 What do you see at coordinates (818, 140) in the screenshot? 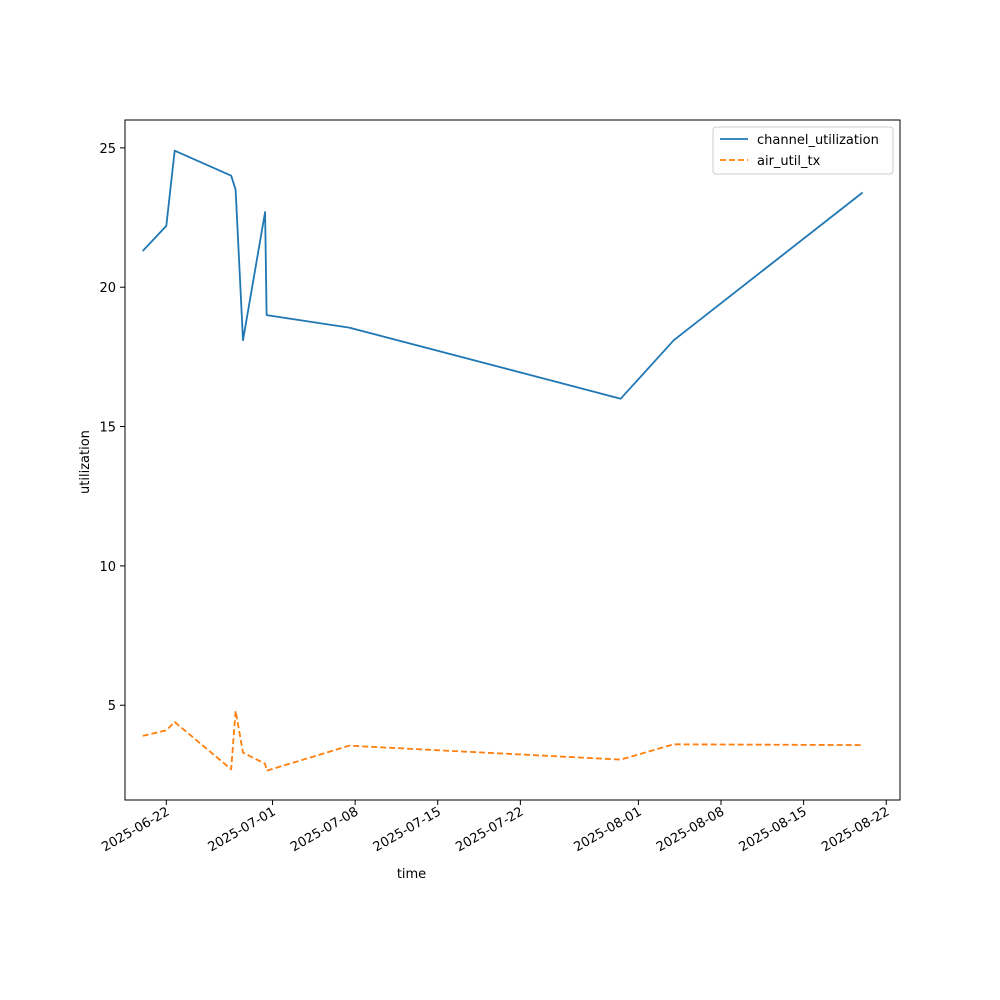
I see `legend-label: channel_utilization` at bounding box center [818, 140].